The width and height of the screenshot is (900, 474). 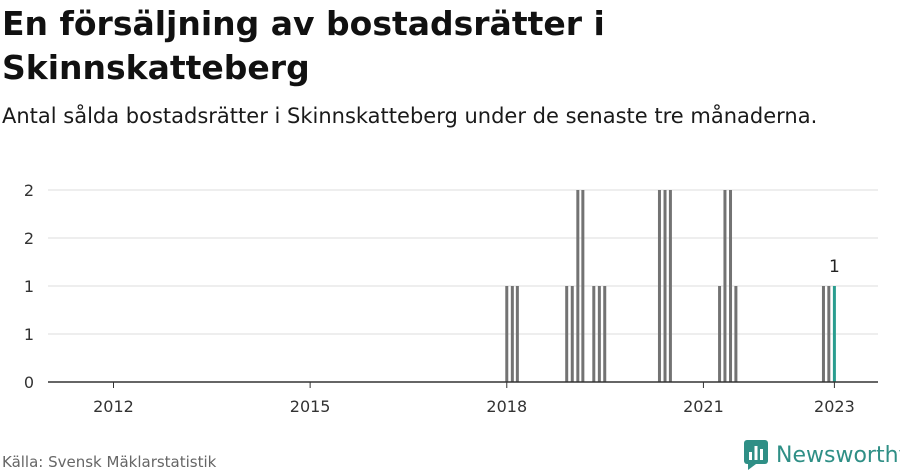 I want to click on y-tick-label: 0, so click(x=29, y=382).